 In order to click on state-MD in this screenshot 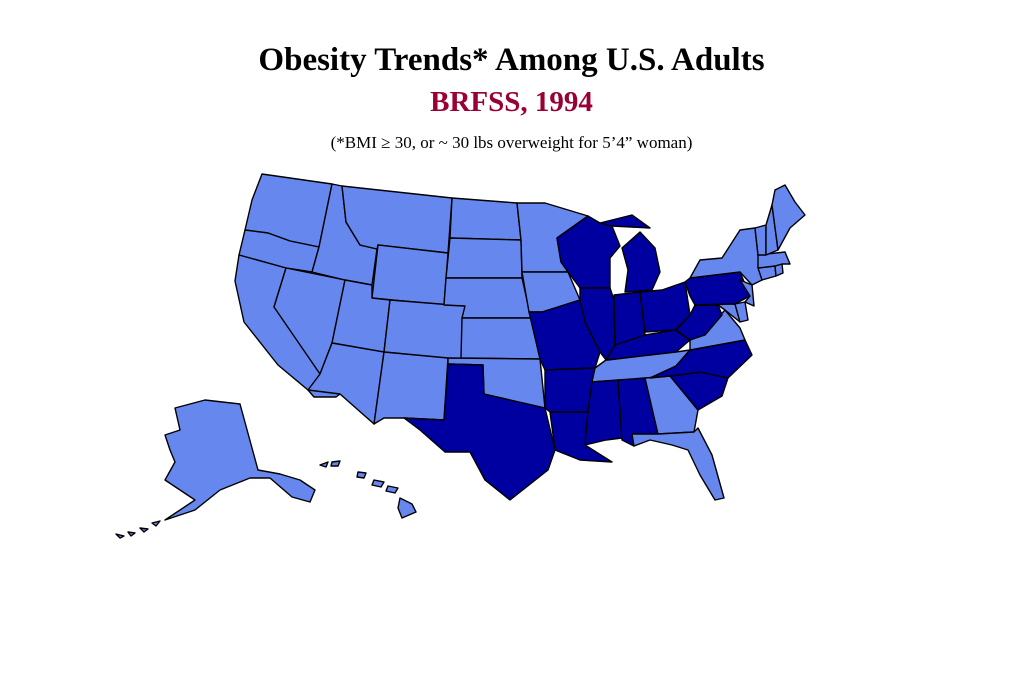, I will do `click(717, 313)`.